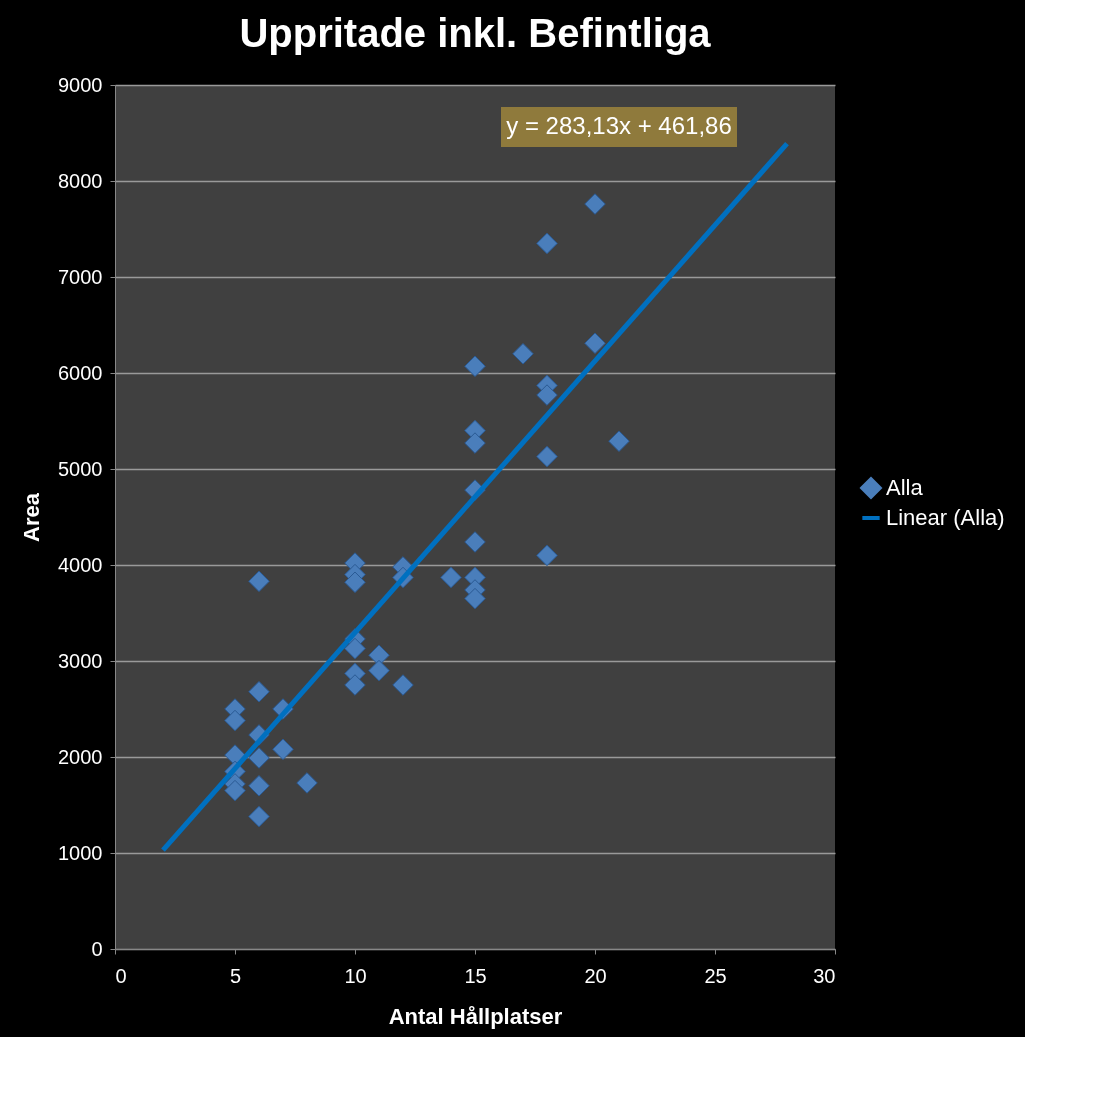 The width and height of the screenshot is (1109, 1095). What do you see at coordinates (475, 1016) in the screenshot?
I see `x-axis-title: Antal Hållplatser` at bounding box center [475, 1016].